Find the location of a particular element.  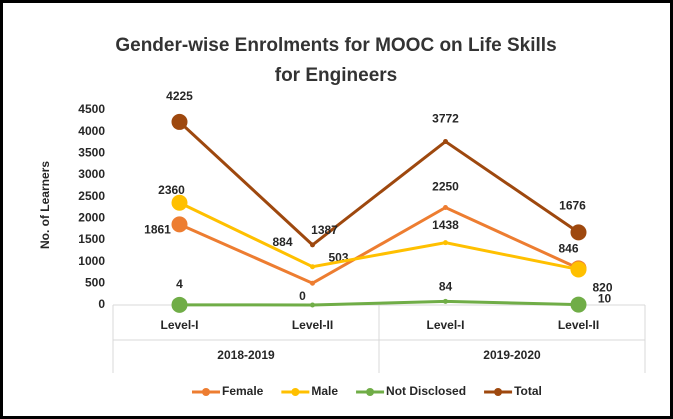

legend-label: Female is located at coordinates (243, 391).